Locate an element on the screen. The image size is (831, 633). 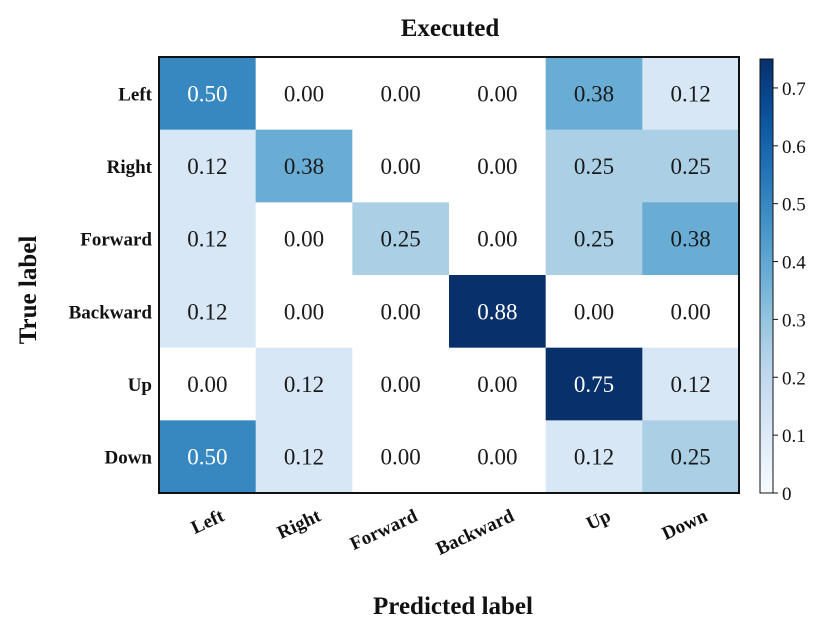
y-tick-label: Backward is located at coordinates (111, 312).